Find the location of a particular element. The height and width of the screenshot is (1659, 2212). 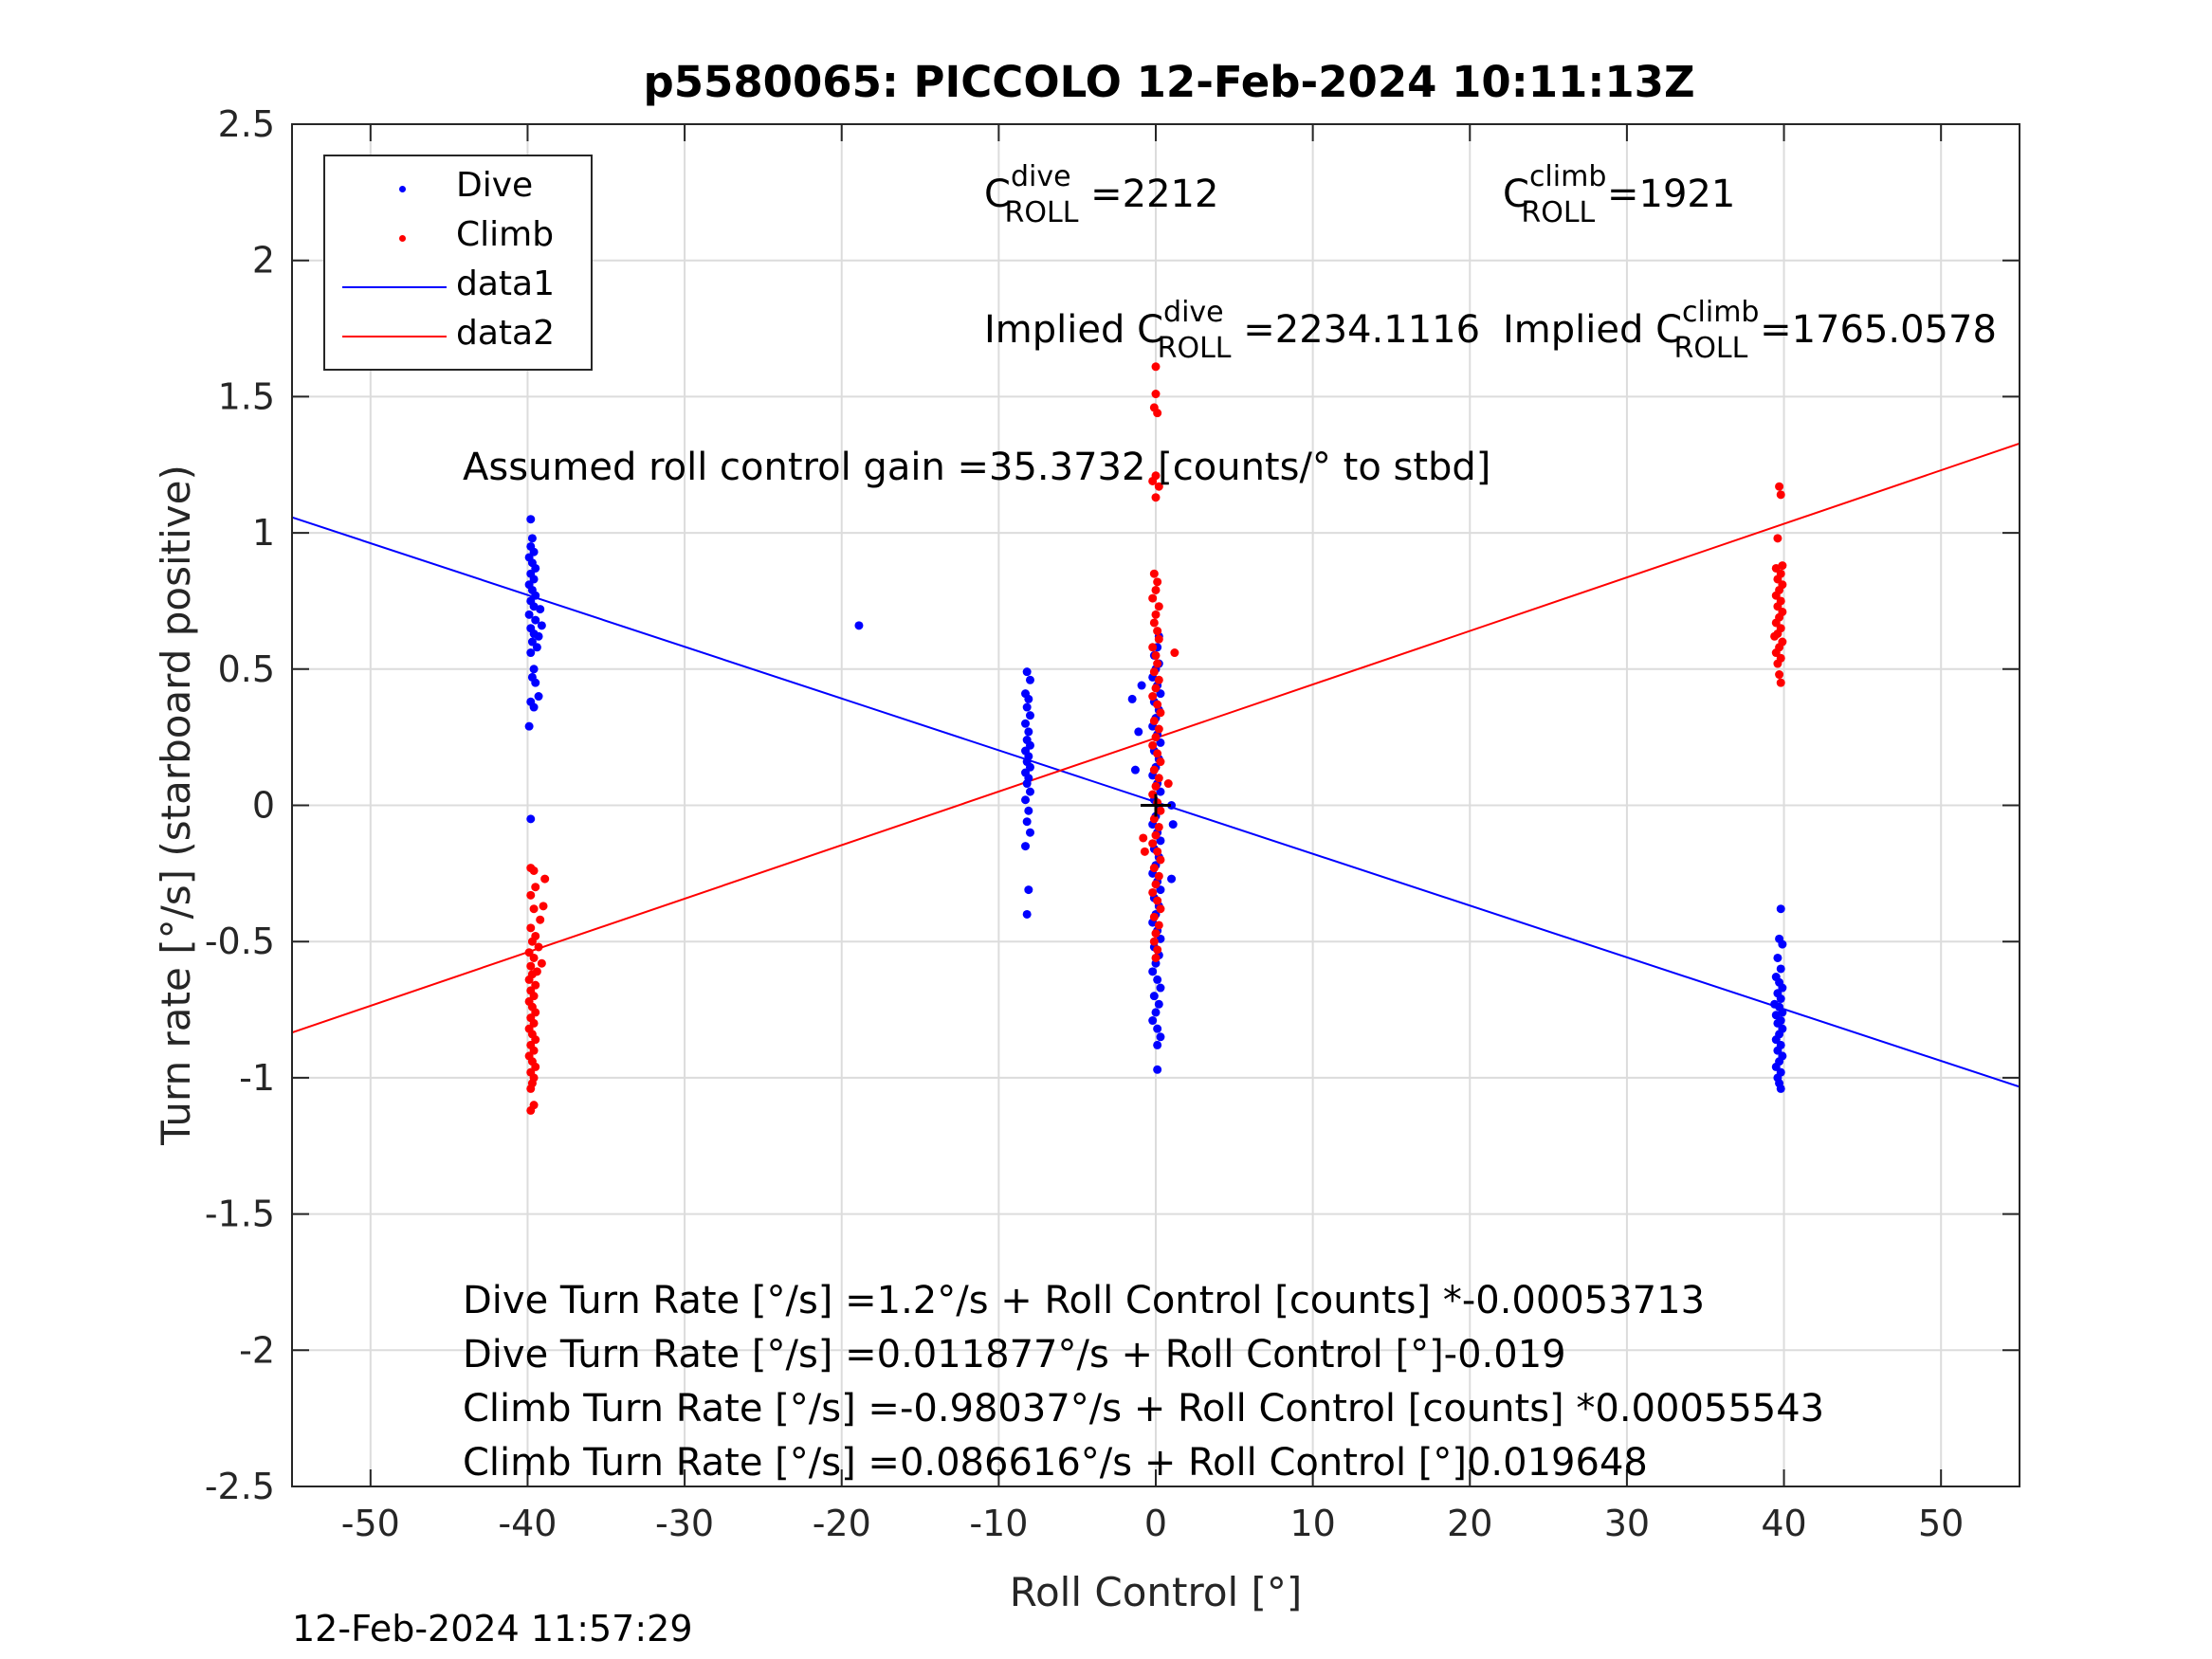

x-tick-label: 40 is located at coordinates (1783, 1523).